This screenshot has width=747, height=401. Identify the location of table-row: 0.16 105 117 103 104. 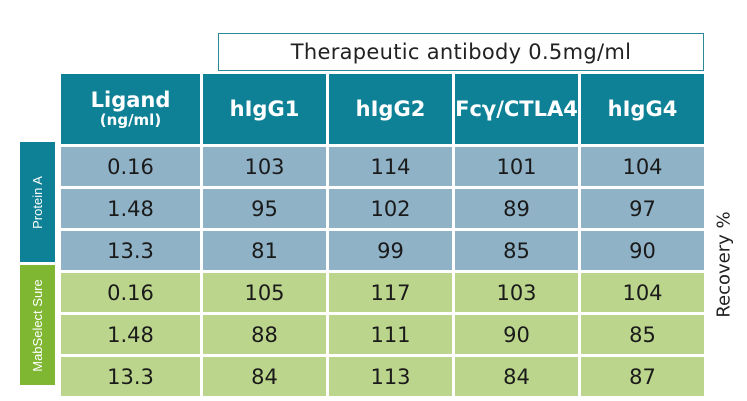
(382, 292).